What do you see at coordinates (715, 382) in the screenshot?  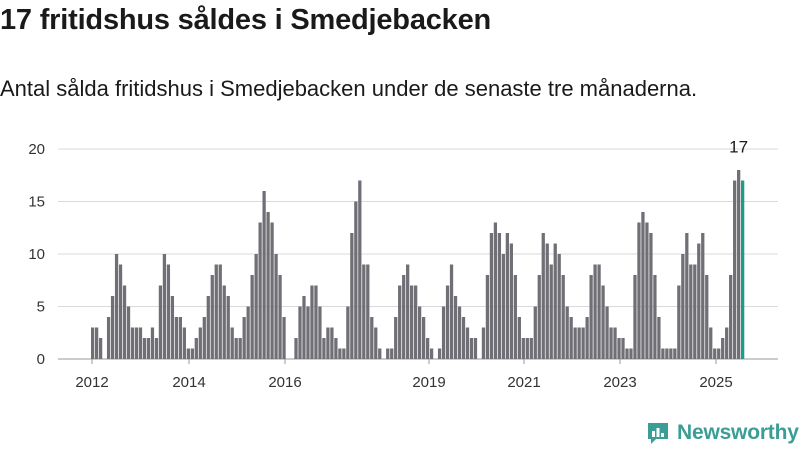 I see `x-tick-label: 2025` at bounding box center [715, 382].